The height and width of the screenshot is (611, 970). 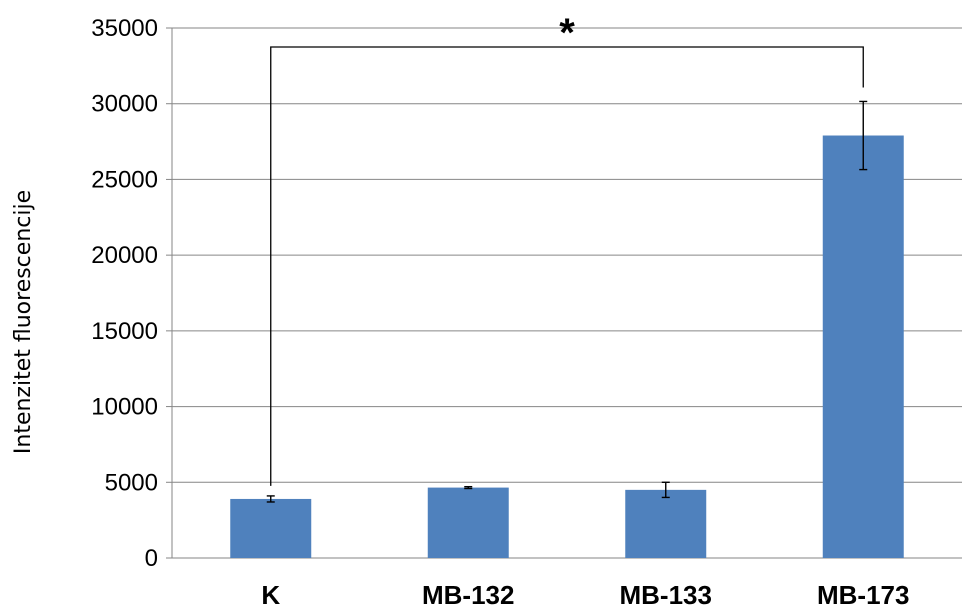 I want to click on significance-star: *, so click(x=567, y=33).